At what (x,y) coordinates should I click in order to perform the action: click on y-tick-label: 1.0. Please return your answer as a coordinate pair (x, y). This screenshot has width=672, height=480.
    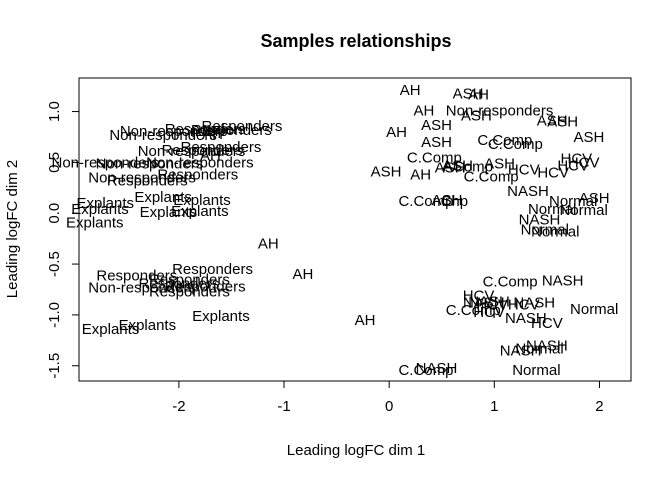
    Looking at the image, I should click on (54, 111).